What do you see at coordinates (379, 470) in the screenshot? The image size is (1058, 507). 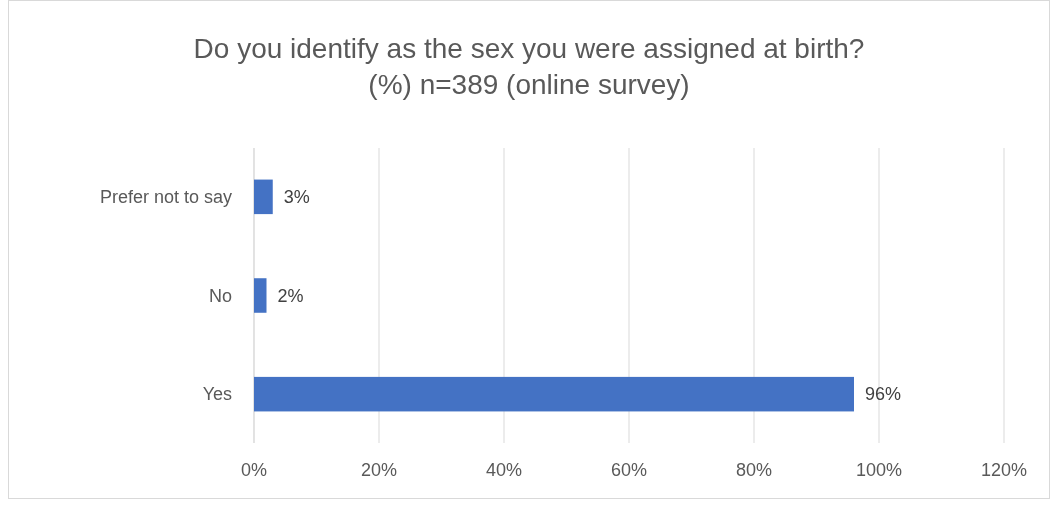 I see `x-tick-label: 20%` at bounding box center [379, 470].